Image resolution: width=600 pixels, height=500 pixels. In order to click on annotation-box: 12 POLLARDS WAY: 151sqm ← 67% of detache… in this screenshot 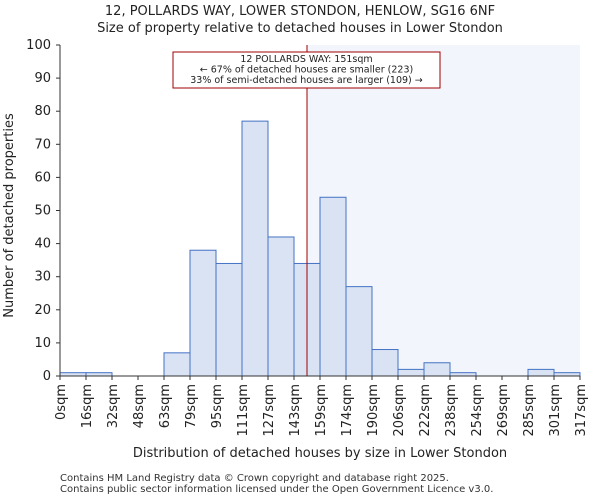, I will do `click(306, 70)`.